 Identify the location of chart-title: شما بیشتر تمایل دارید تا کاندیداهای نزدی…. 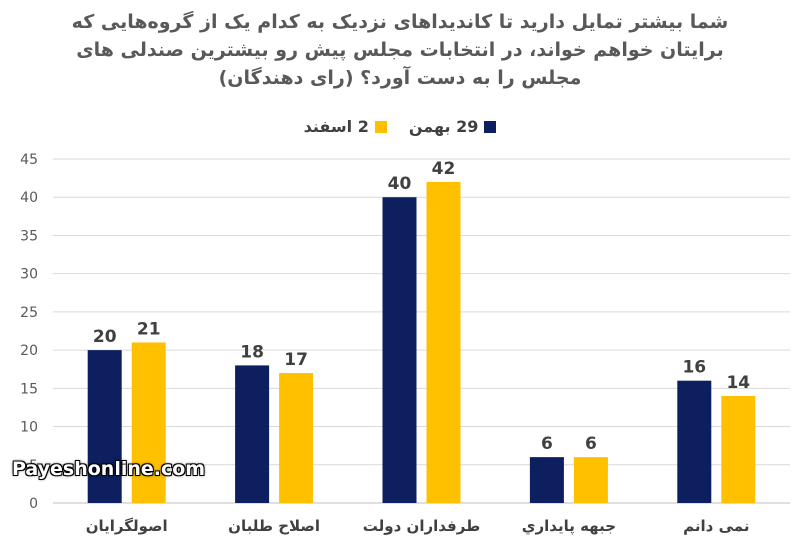
(400, 50).